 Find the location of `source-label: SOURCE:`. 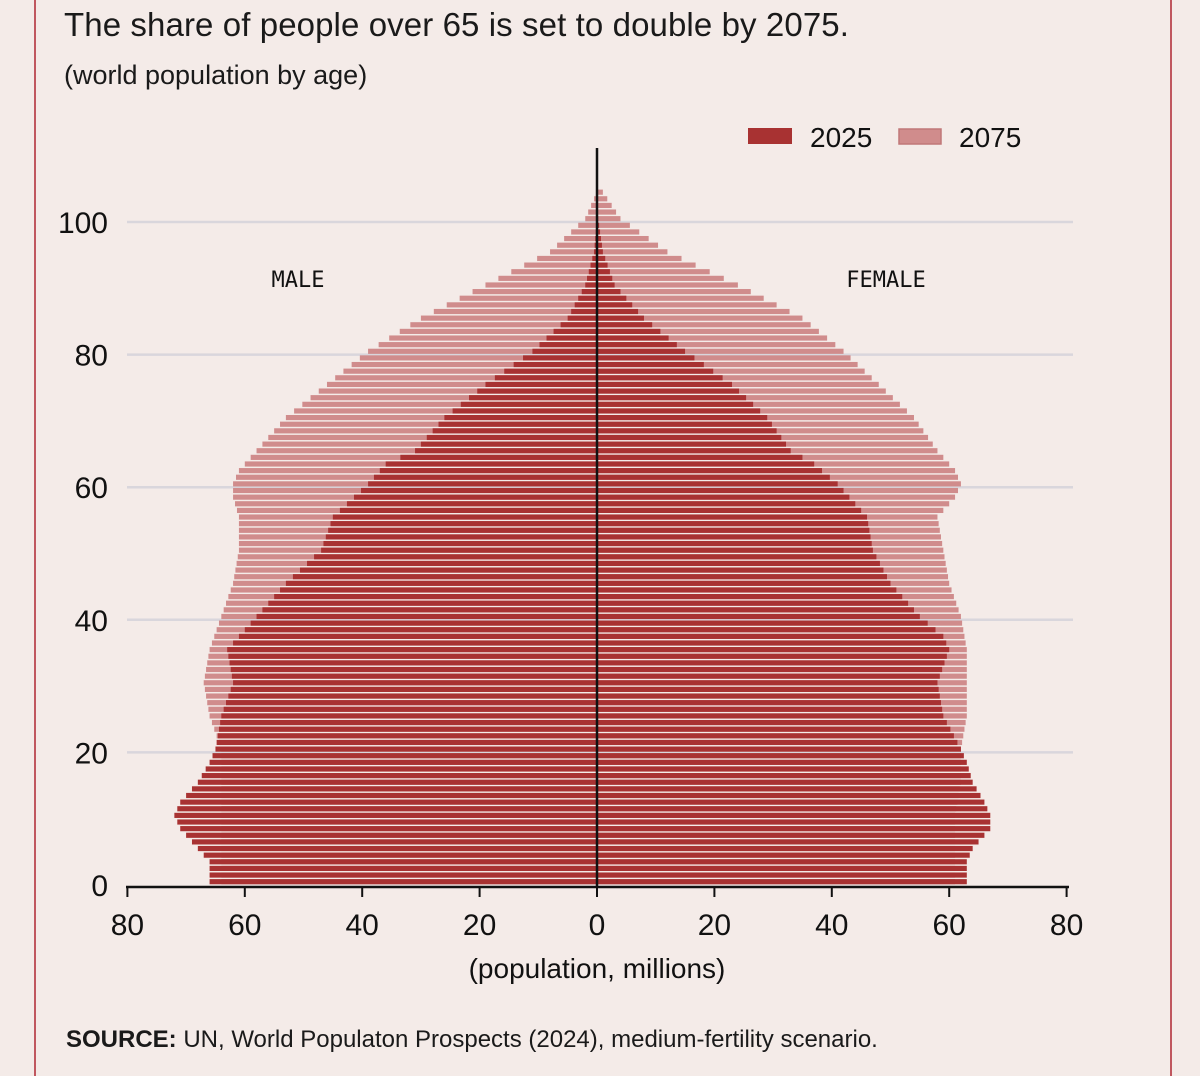

source-label: SOURCE: is located at coordinates (121, 1039).